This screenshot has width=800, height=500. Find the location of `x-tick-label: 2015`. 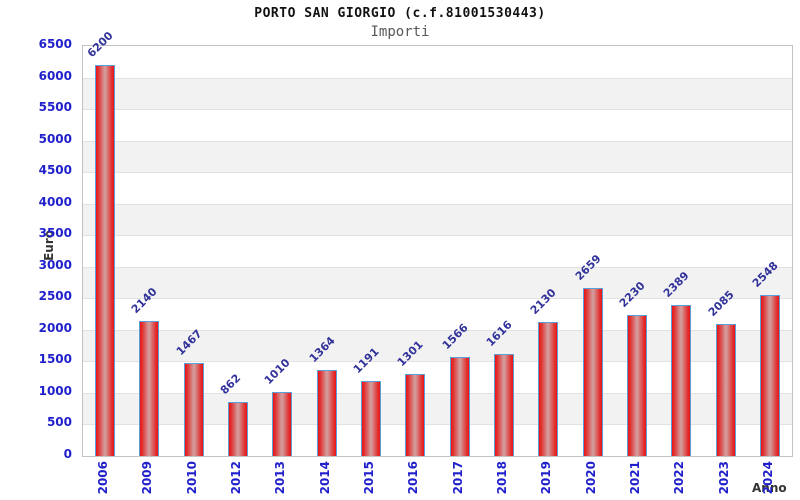

x-tick-label: 2015 is located at coordinates (369, 478).